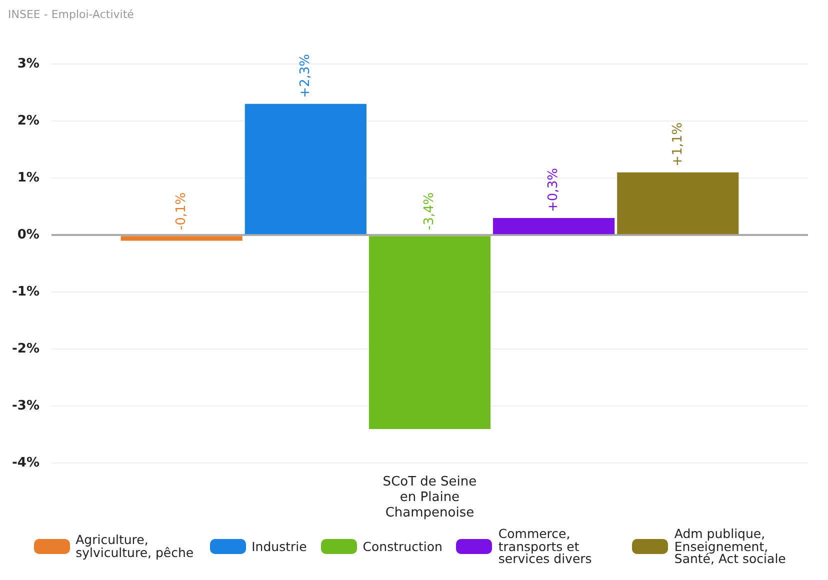 This screenshot has height=580, width=828. Describe the element at coordinates (429, 497) in the screenshot. I see `x-tick-label: SCoT de Seine en Plaine Champenoise` at that location.